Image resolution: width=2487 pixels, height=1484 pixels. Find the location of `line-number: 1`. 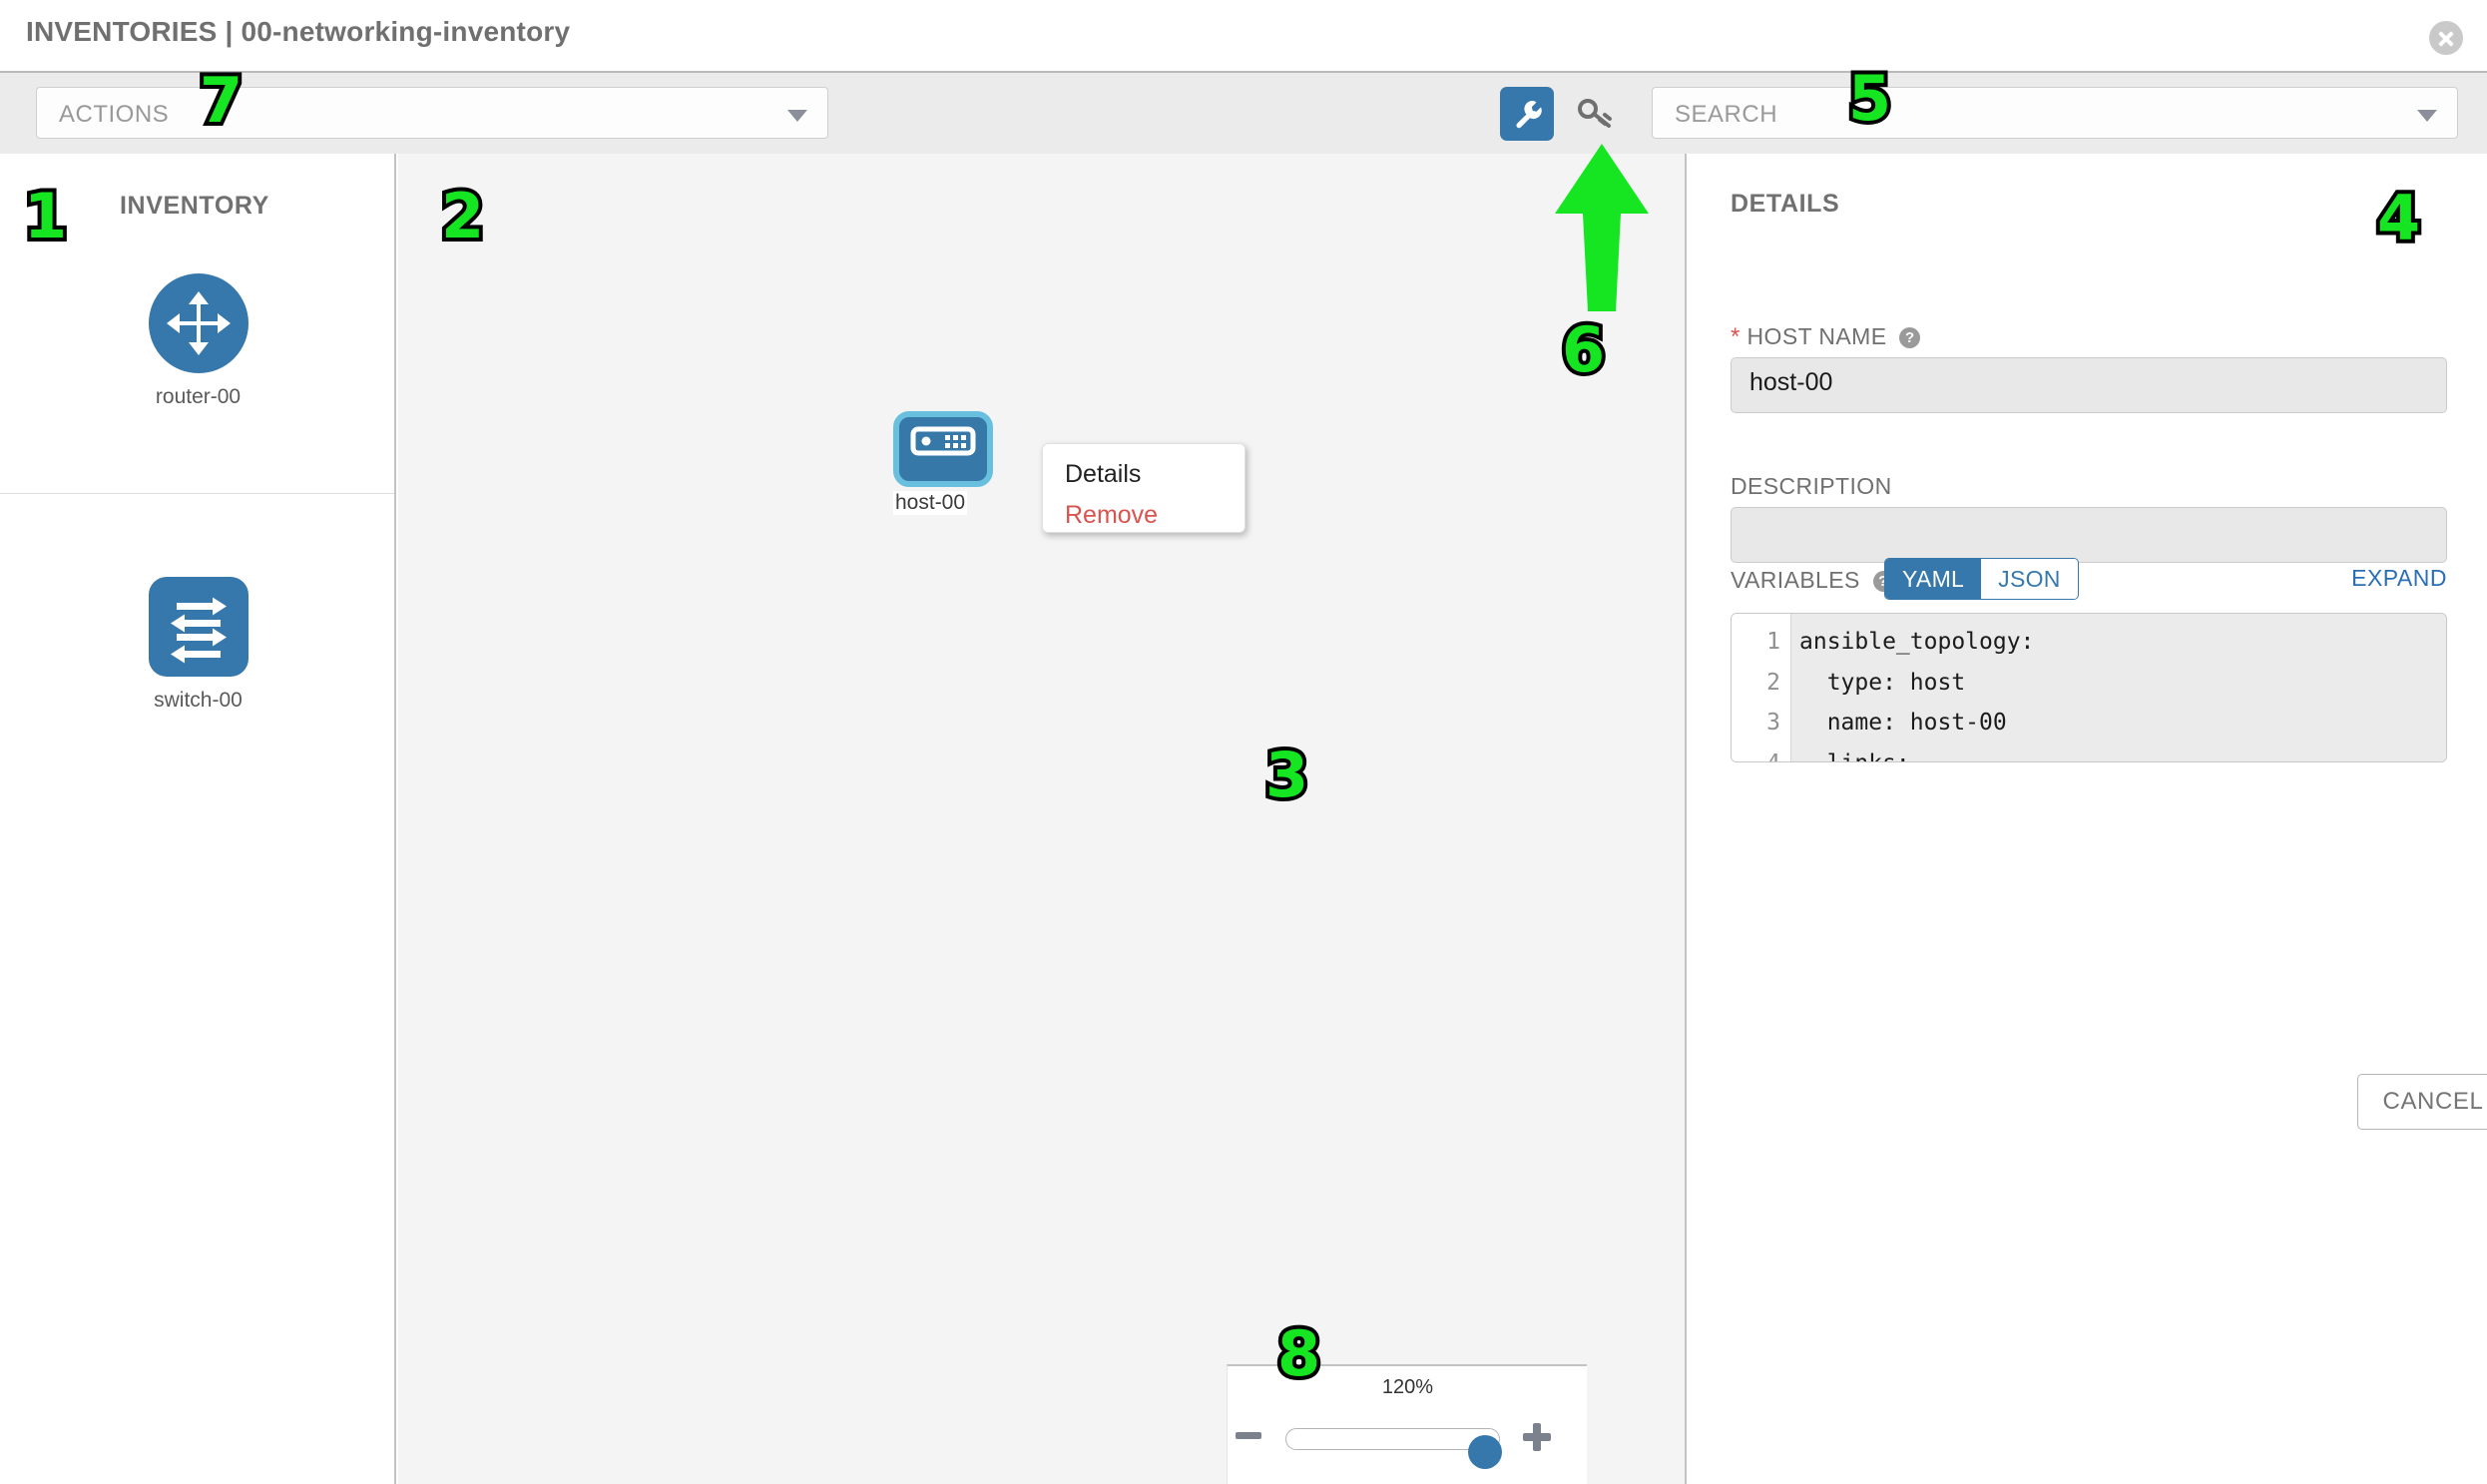

line-number: 1 is located at coordinates (1773, 642).